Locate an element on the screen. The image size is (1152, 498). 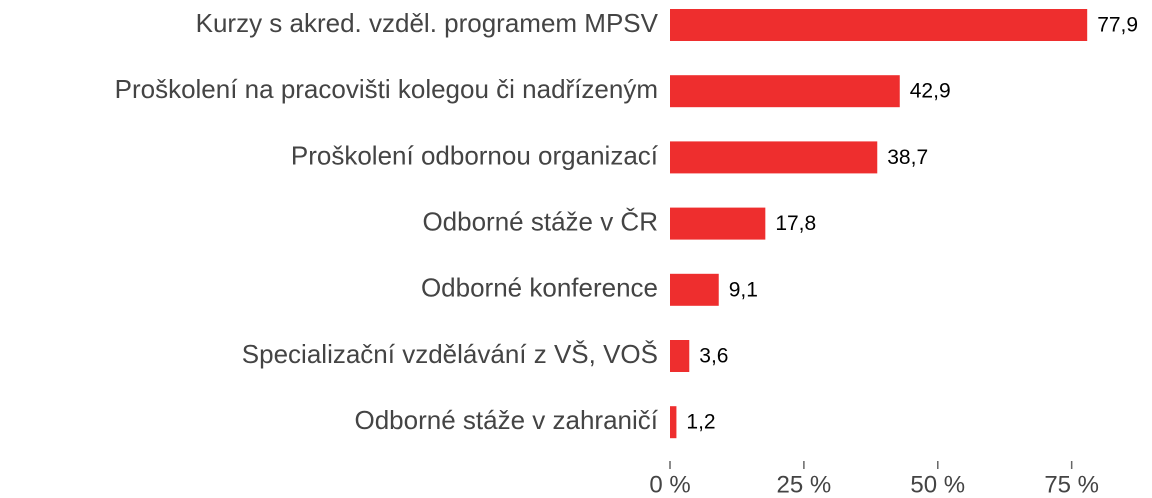
value-label: 1,2 is located at coordinates (700, 422).